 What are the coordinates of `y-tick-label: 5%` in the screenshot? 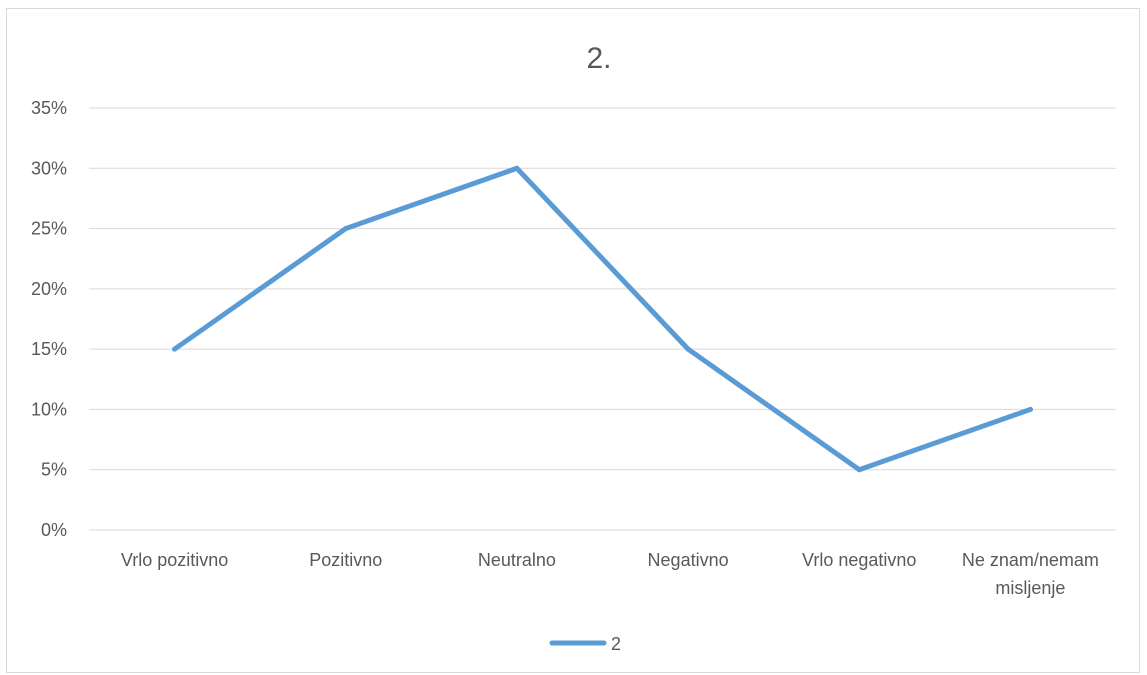 It's located at (54, 470).